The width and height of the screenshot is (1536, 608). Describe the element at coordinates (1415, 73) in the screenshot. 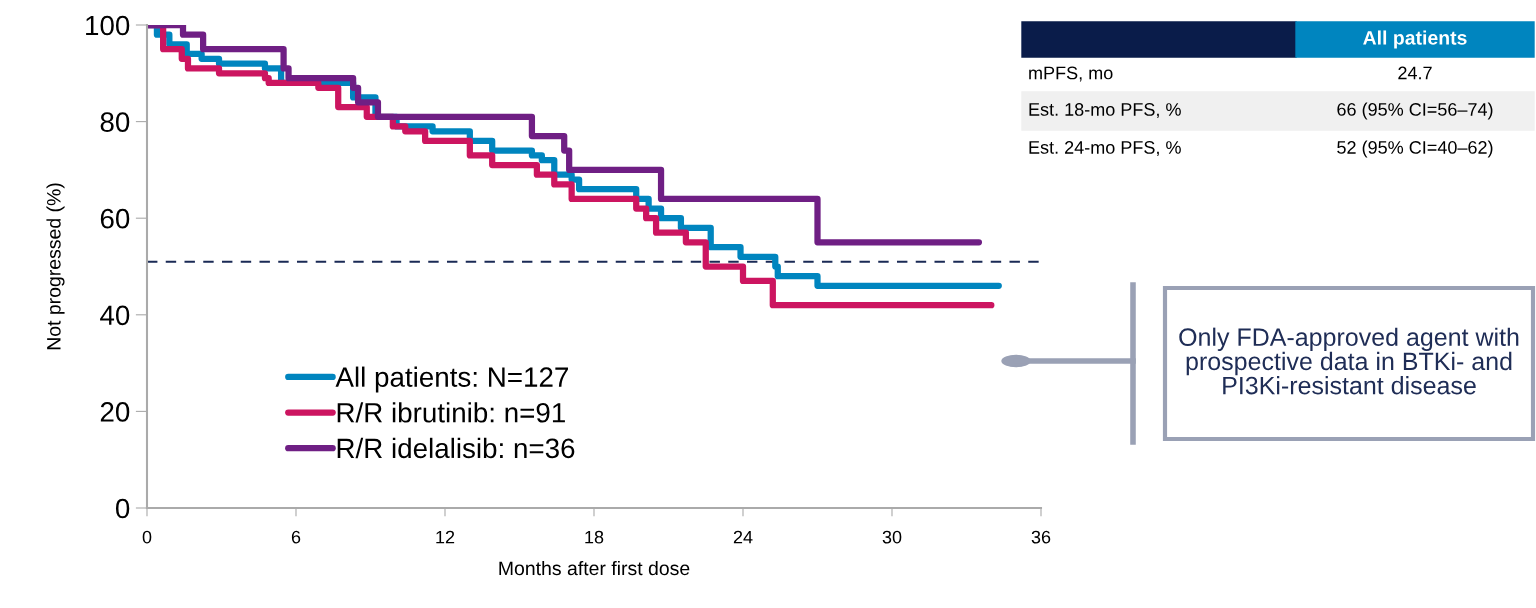

I see `text: 24.7` at that location.